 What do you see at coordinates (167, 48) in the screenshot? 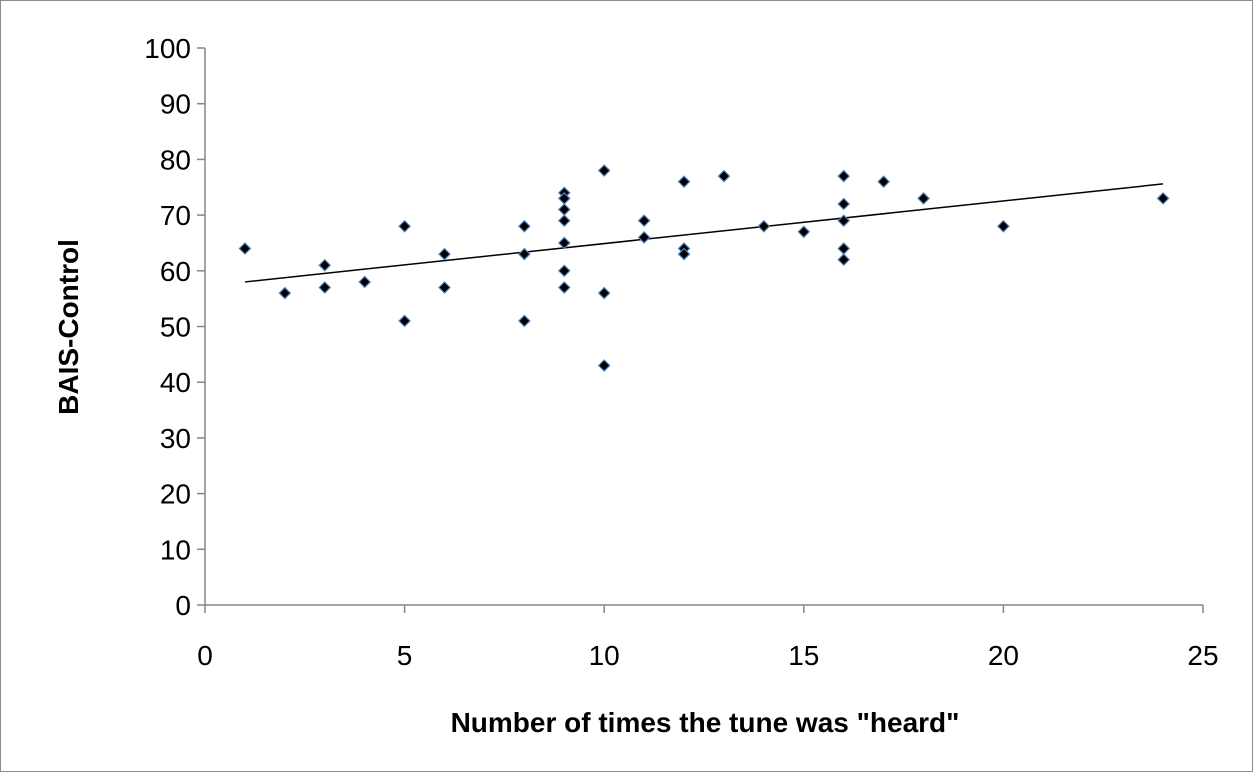
I see `y-tick-label: 100` at bounding box center [167, 48].